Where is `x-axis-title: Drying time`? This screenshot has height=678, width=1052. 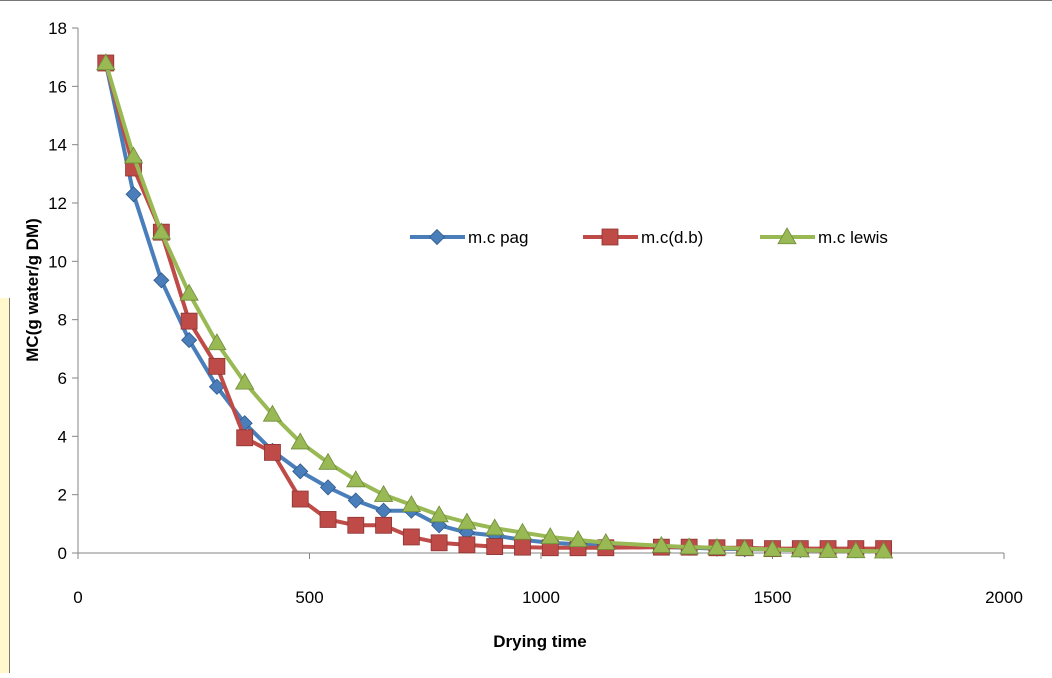
x-axis-title: Drying time is located at coordinates (540, 641).